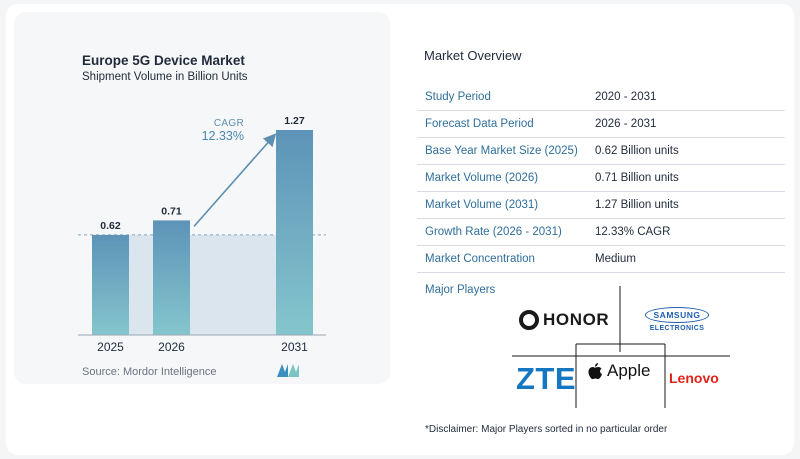 The height and width of the screenshot is (459, 800). What do you see at coordinates (171, 277) in the screenshot?
I see `bar-2026` at bounding box center [171, 277].